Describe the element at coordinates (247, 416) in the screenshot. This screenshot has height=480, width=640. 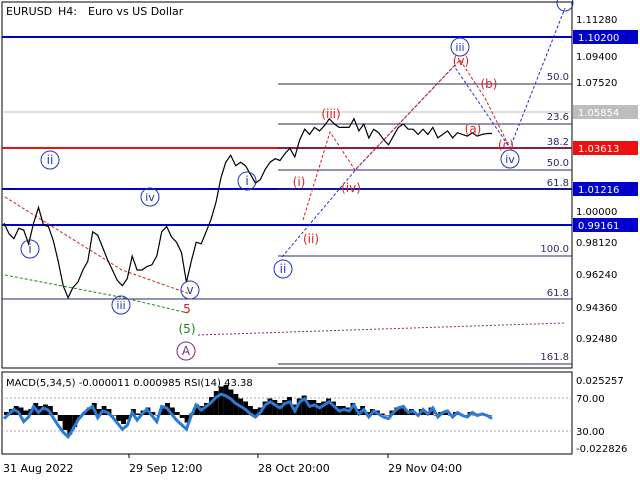
I see `rsi-series-line` at that location.